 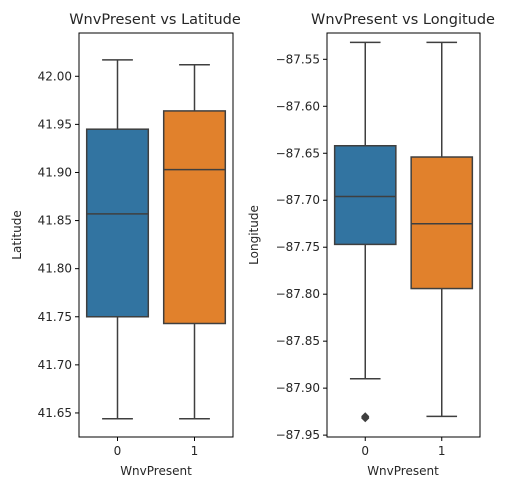 What do you see at coordinates (55, 172) in the screenshot?
I see `latitude-y-tick-label: 41.90` at bounding box center [55, 172].